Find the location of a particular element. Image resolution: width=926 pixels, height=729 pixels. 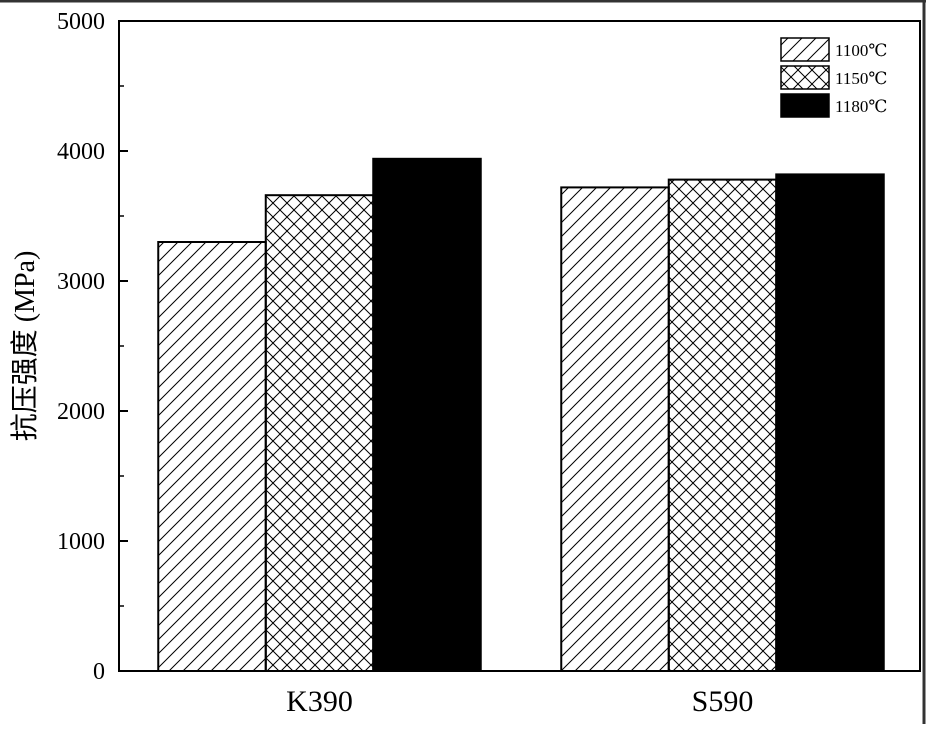

y-tick-label: 4000 is located at coordinates (81, 152).